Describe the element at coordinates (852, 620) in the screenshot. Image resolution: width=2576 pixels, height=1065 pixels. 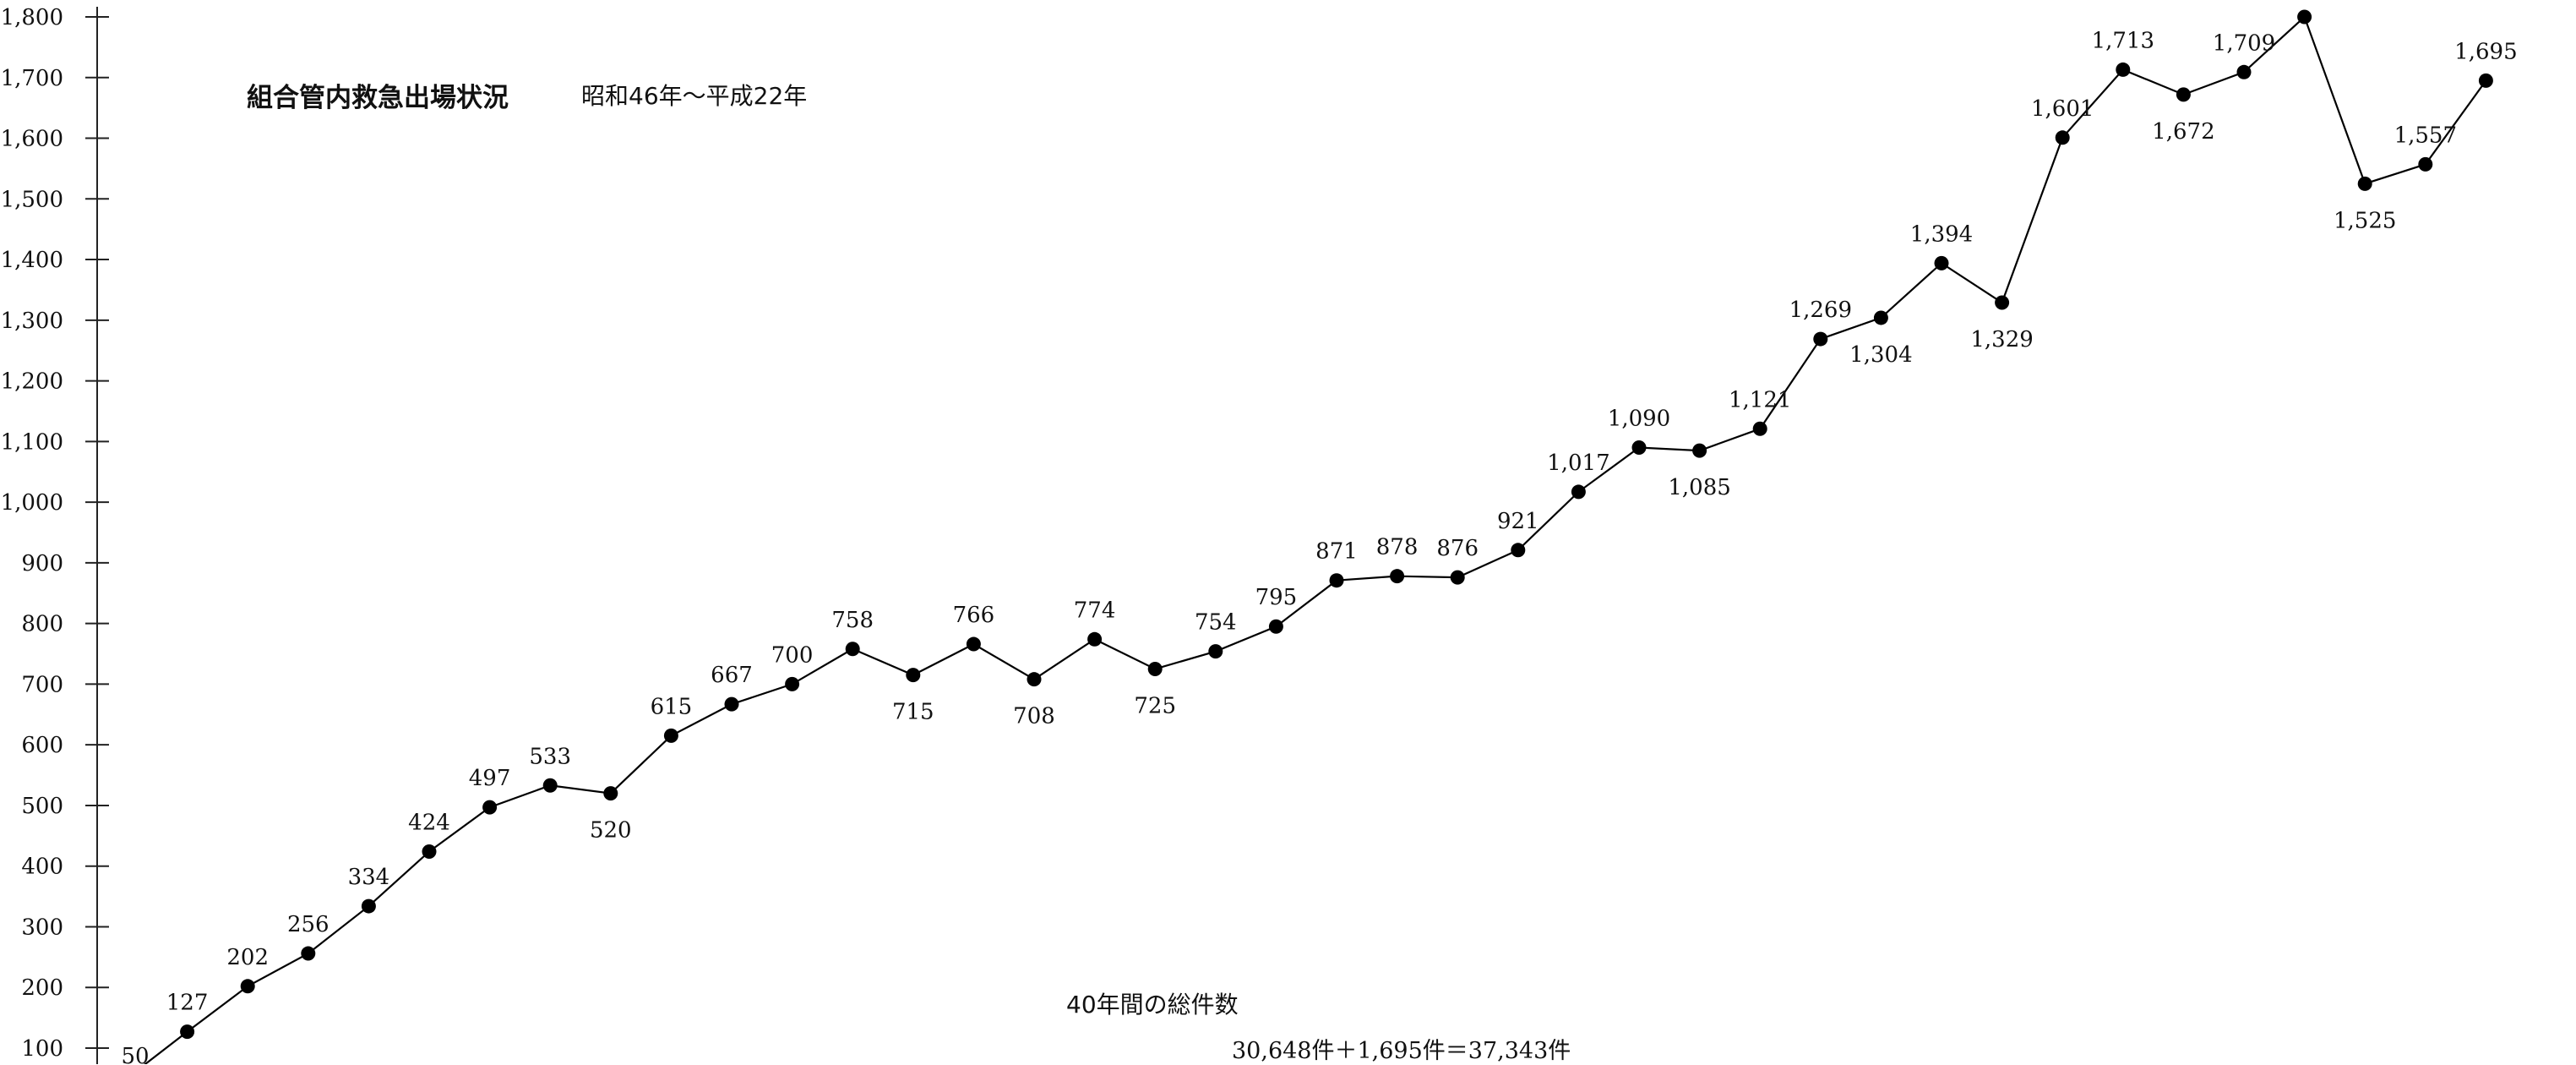
I see `data-label: 758` at that location.